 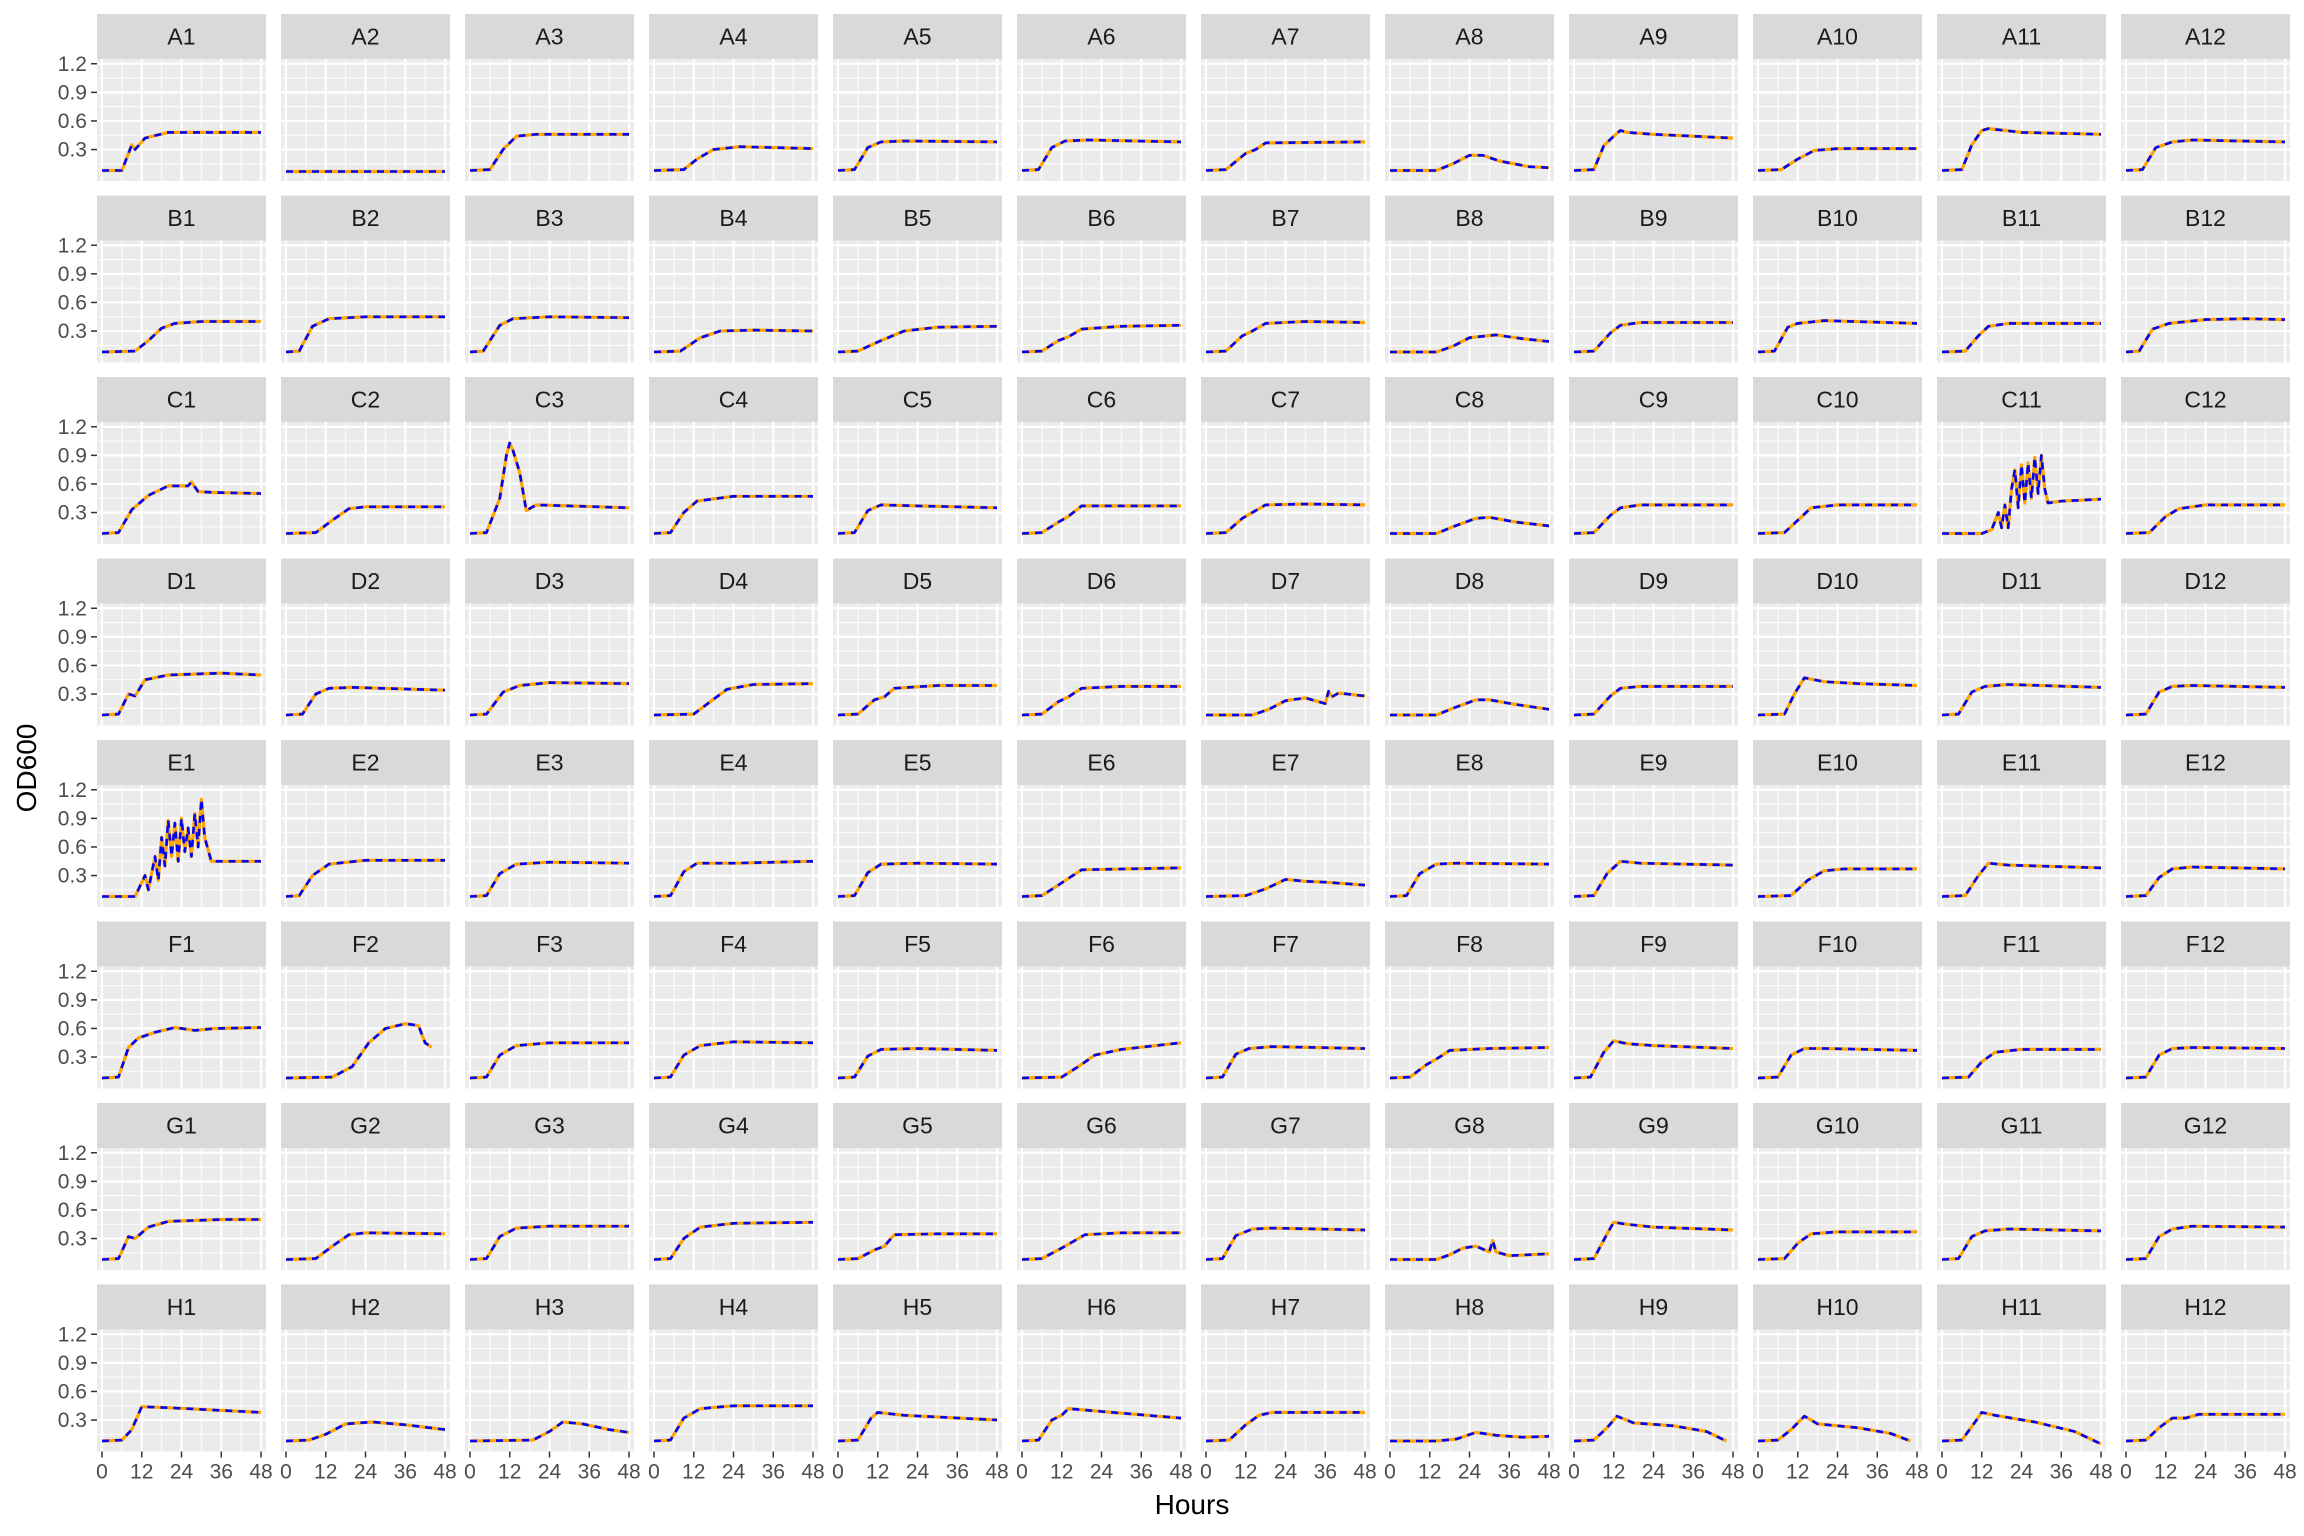 What do you see at coordinates (1654, 1472) in the screenshot?
I see `x-tick-label: 24` at bounding box center [1654, 1472].